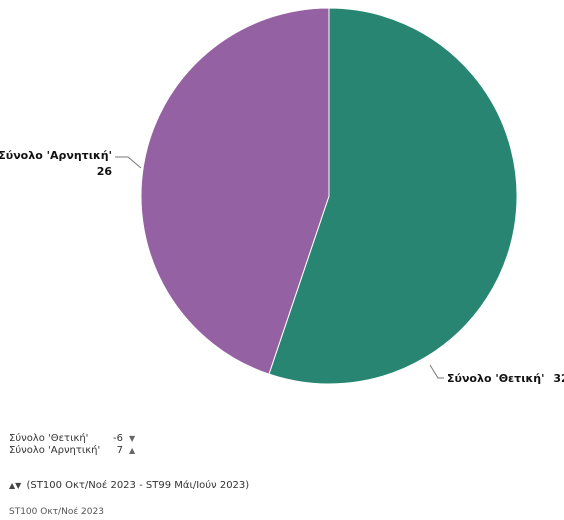 This screenshot has height=520, width=564. Describe the element at coordinates (105, 171) in the screenshot. I see `slice-label-negative-value: 26` at that location.